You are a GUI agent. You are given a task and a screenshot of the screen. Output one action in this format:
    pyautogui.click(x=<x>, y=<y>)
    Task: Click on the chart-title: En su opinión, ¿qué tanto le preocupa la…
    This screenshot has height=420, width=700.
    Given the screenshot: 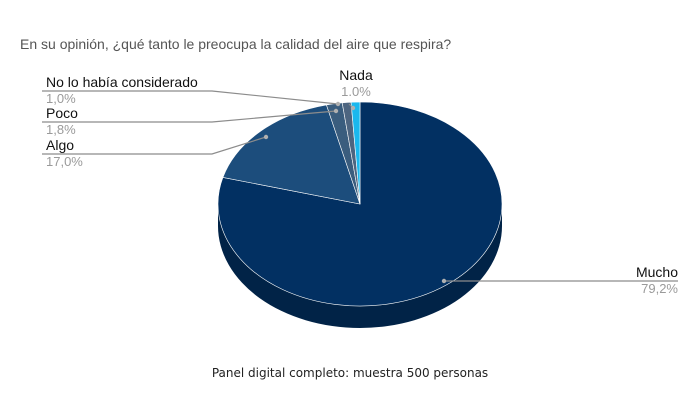 What is the action you would take?
    pyautogui.click(x=236, y=44)
    